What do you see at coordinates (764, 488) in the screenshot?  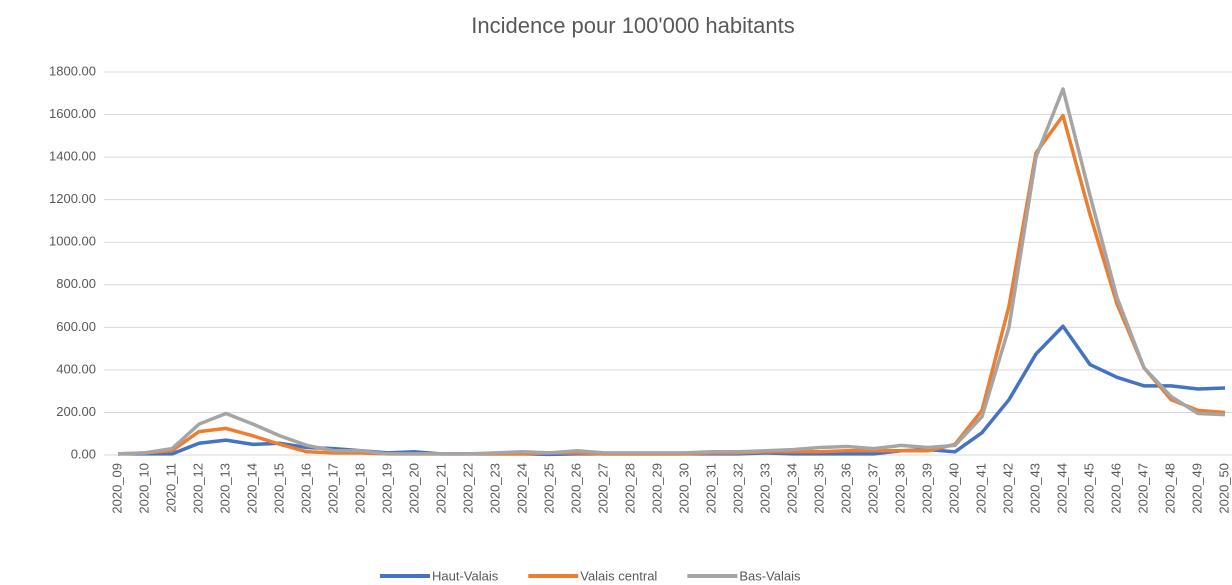 I see `x-tick-label: 2020_33` at bounding box center [764, 488].